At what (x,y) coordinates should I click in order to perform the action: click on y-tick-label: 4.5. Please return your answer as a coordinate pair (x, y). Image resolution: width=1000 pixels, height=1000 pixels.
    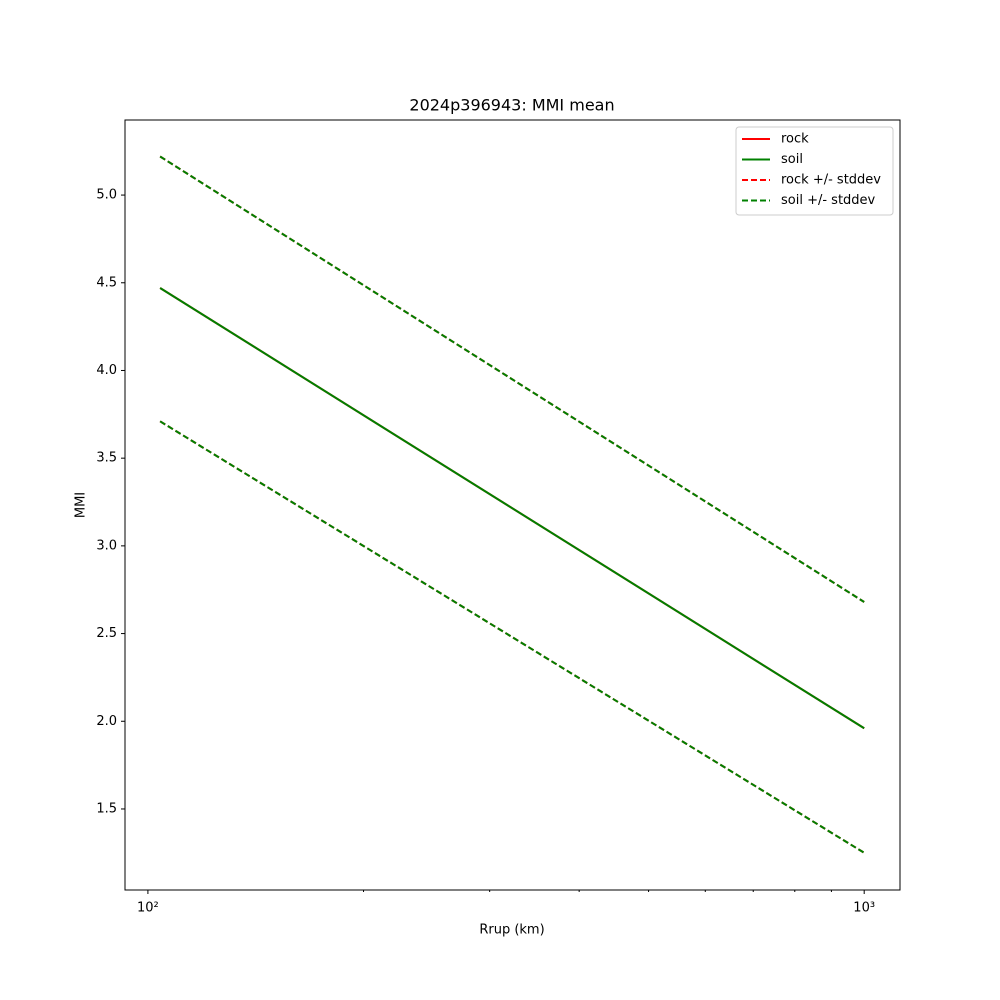
    Looking at the image, I should click on (106, 282).